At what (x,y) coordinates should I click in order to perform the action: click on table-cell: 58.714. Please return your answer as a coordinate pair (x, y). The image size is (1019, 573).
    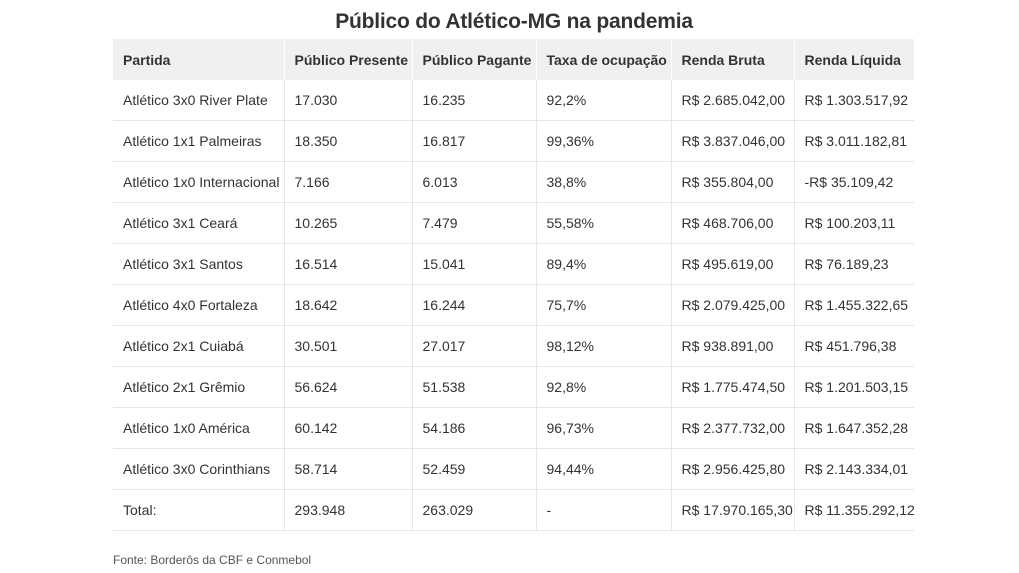
    Looking at the image, I should click on (348, 469).